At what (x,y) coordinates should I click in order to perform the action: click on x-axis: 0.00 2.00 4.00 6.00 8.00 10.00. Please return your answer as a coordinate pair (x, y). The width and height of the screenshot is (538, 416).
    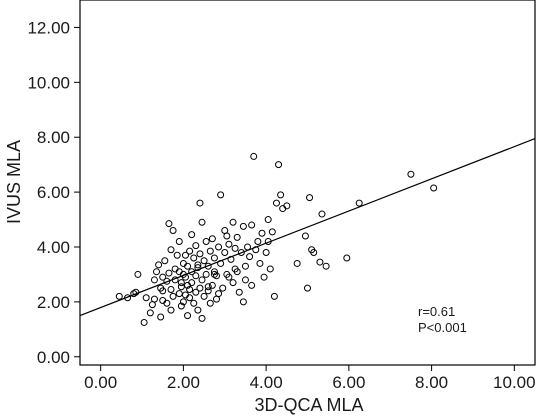
    Looking at the image, I should click on (310, 378).